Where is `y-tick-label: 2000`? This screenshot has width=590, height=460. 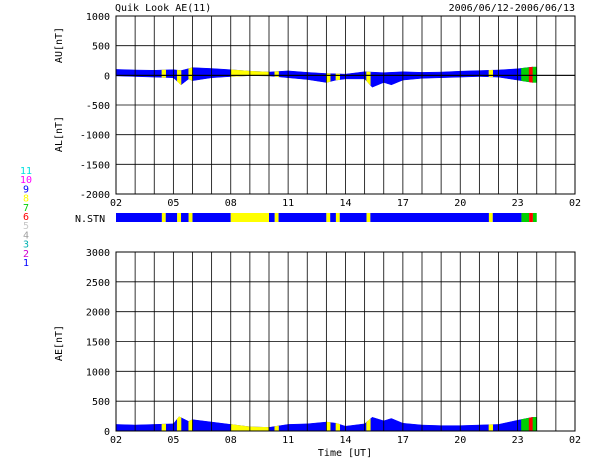 y-tick-label: 2000 is located at coordinates (98, 313).